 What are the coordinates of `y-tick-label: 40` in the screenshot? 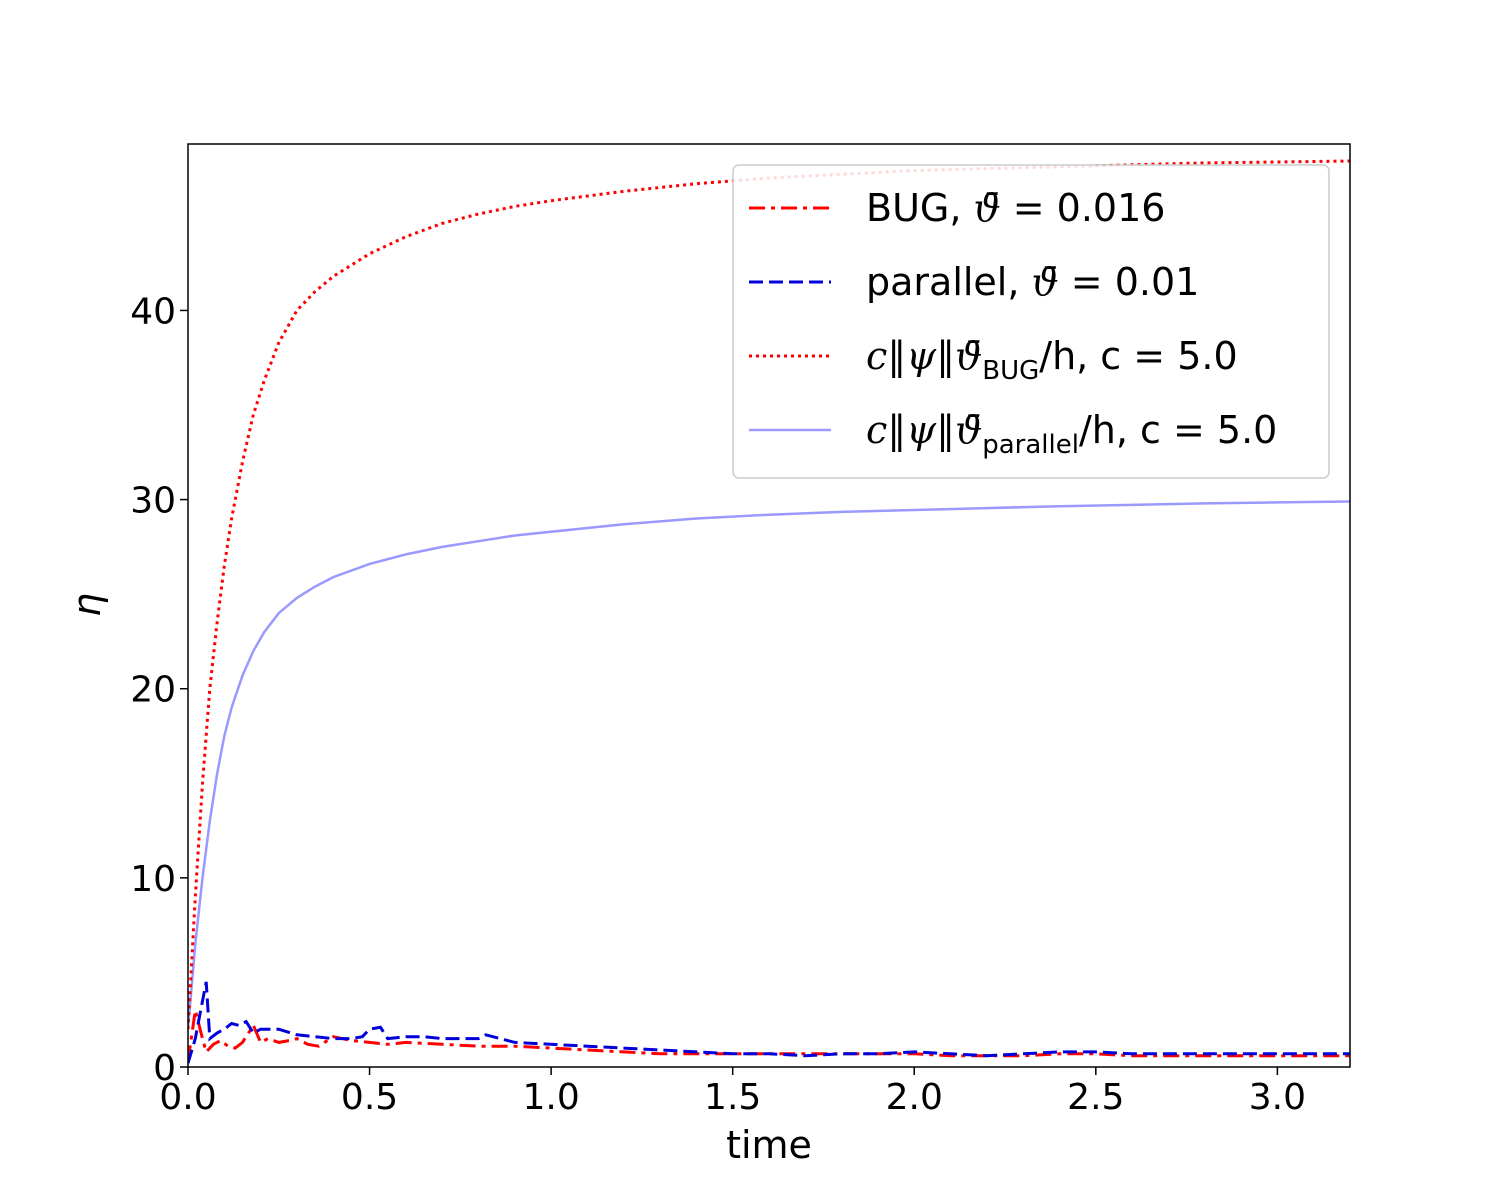 It's located at (153, 311).